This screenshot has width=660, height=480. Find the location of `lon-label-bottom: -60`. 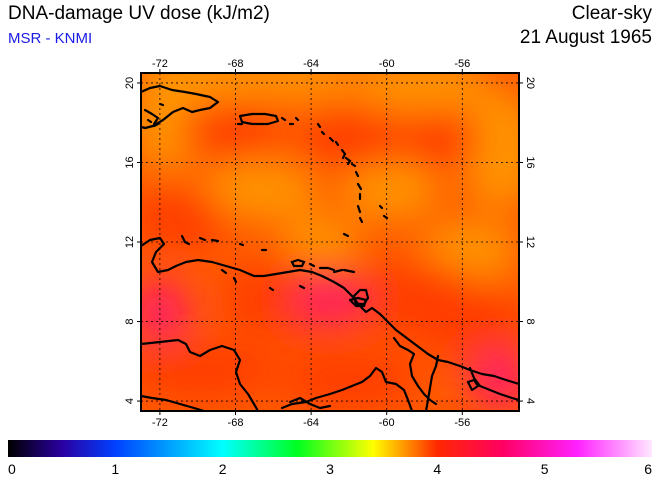

lon-label-bottom: -60 is located at coordinates (387, 423).